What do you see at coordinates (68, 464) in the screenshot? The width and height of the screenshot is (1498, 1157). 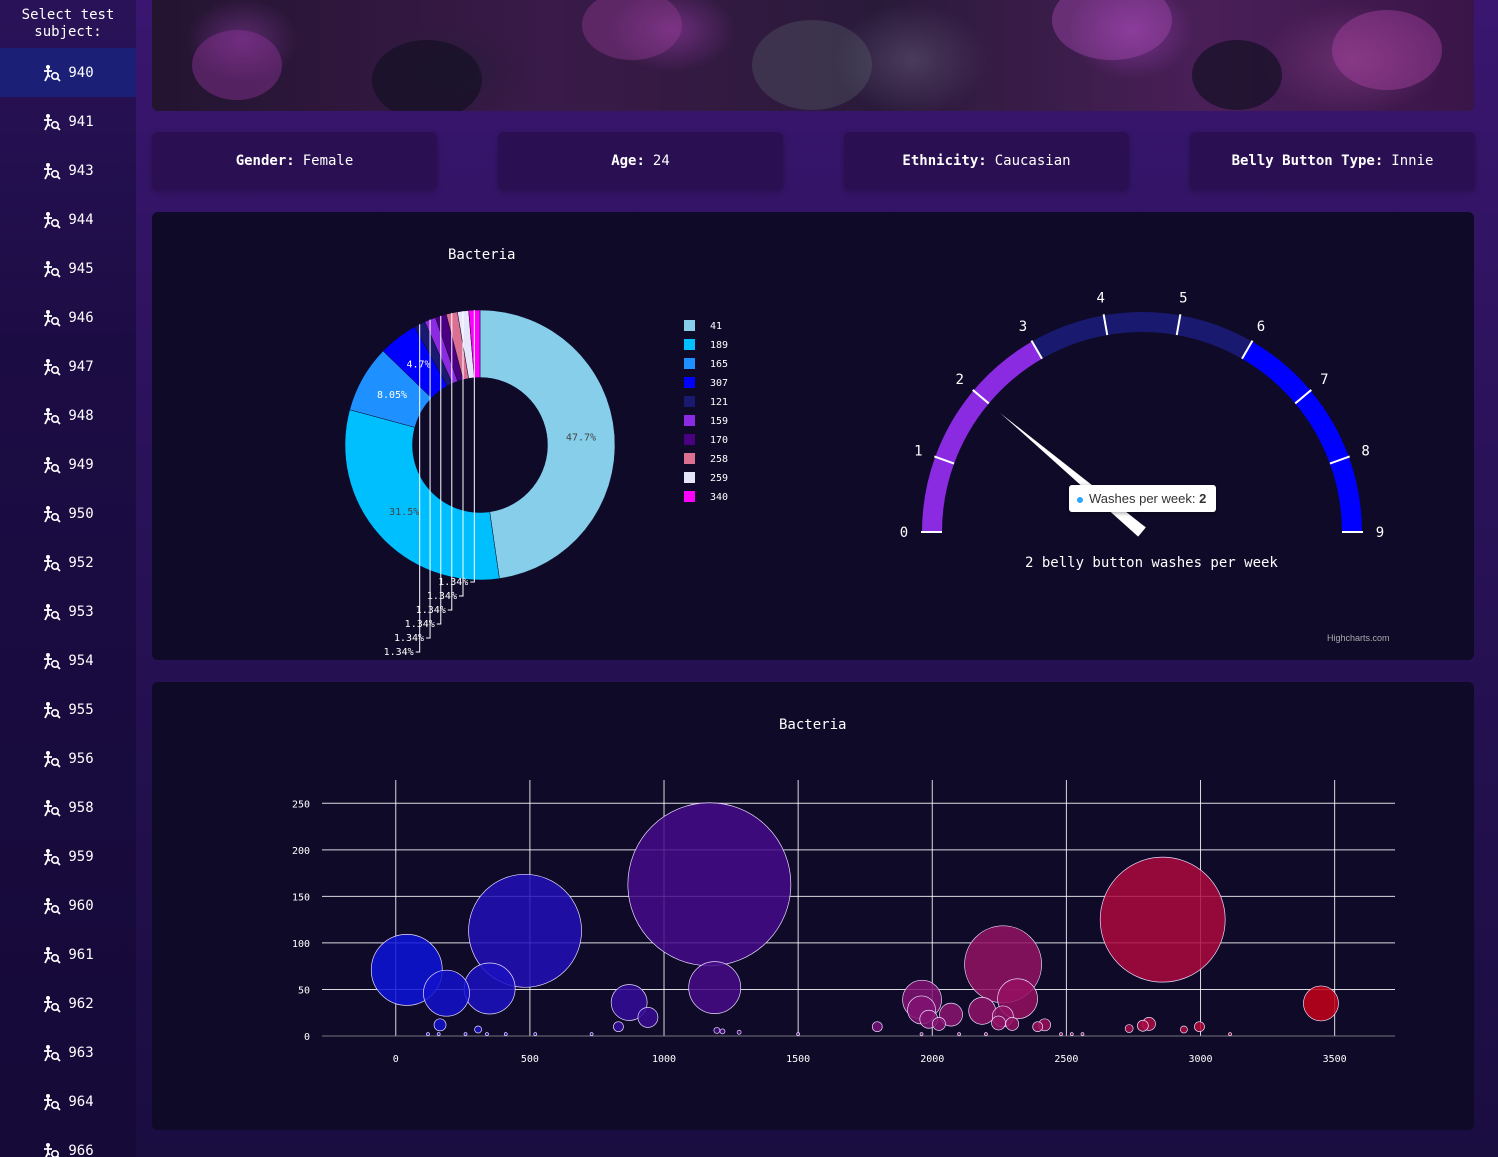 I see `sidebar-item-949: 949` at bounding box center [68, 464].